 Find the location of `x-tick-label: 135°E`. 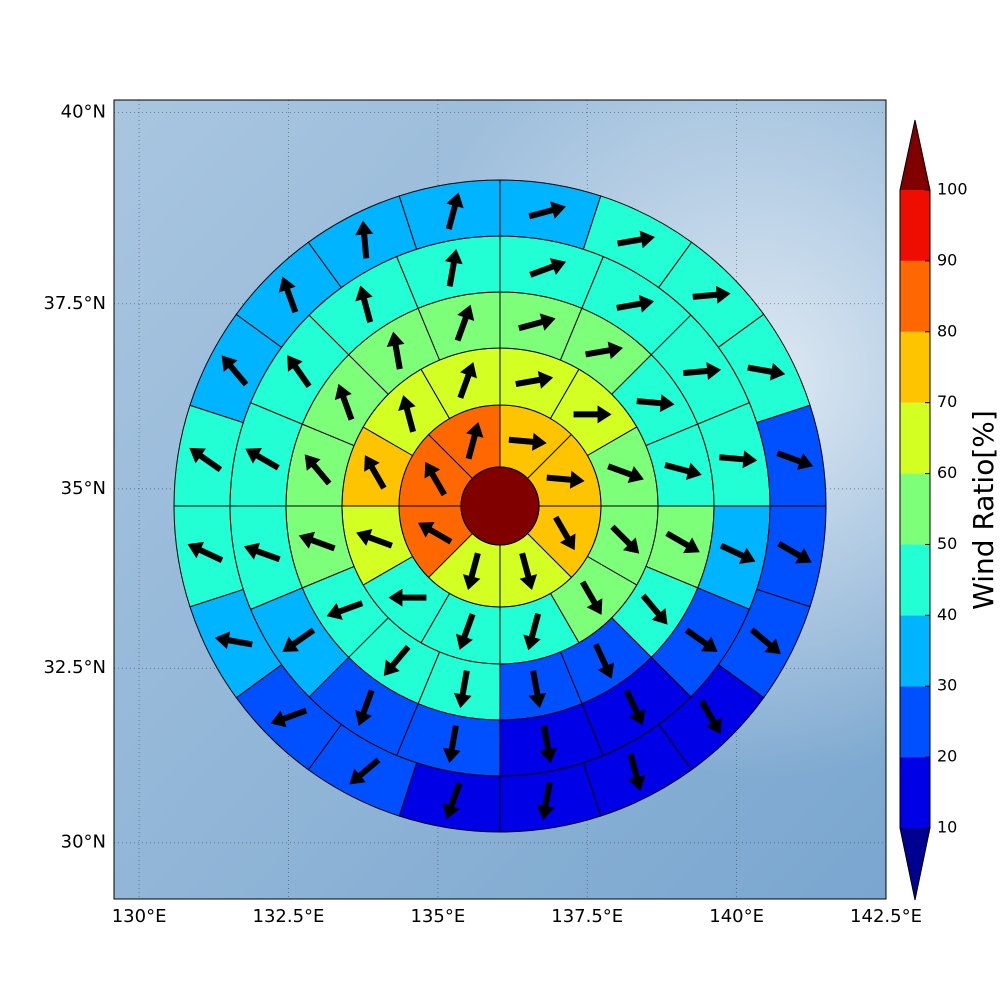

x-tick-label: 135°E is located at coordinates (437, 916).